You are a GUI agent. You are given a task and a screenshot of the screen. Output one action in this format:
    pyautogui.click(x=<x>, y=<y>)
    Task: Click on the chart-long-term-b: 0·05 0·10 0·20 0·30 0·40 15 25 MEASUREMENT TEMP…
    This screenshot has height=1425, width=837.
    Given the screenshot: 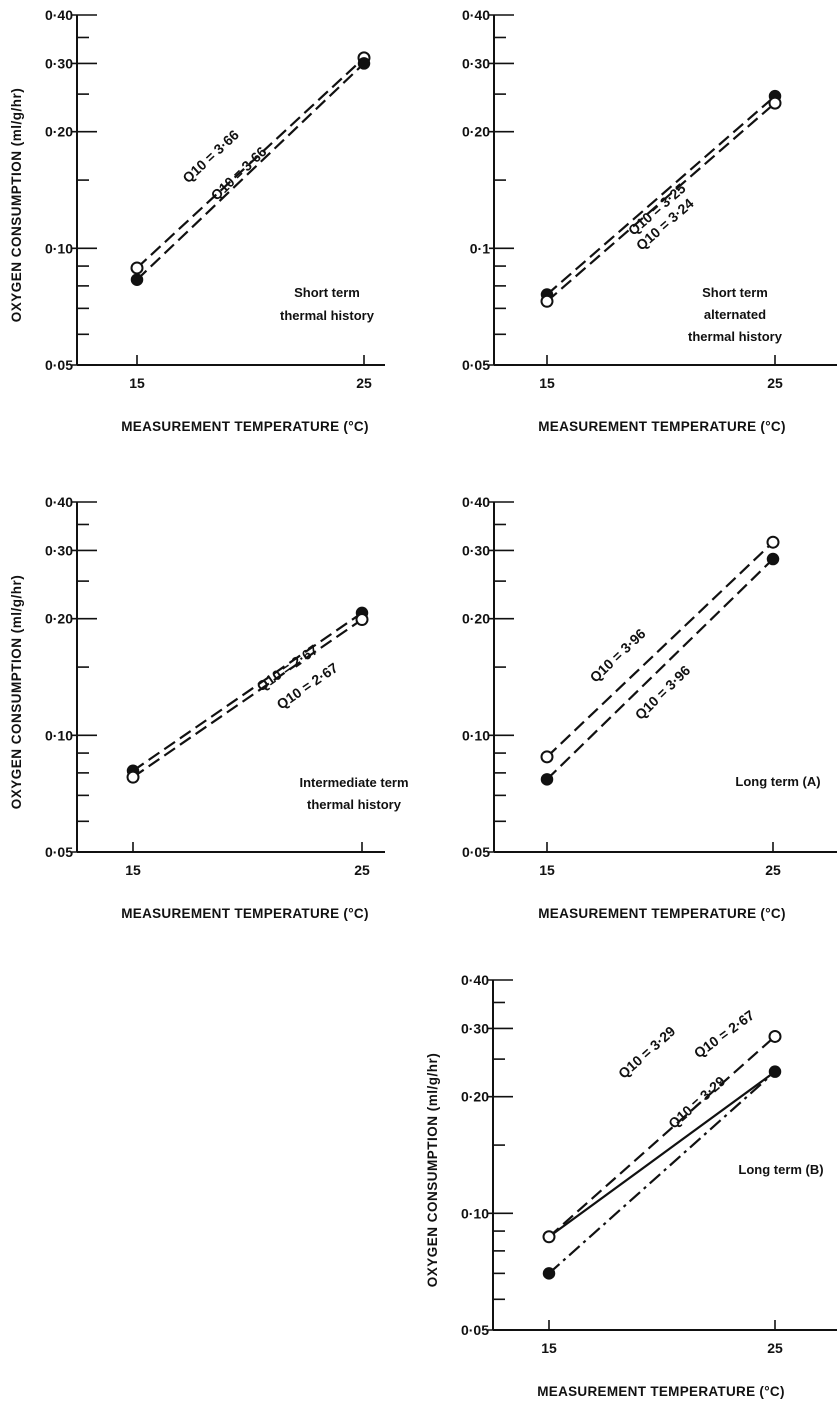 What is the action you would take?
    pyautogui.click(x=631, y=1185)
    